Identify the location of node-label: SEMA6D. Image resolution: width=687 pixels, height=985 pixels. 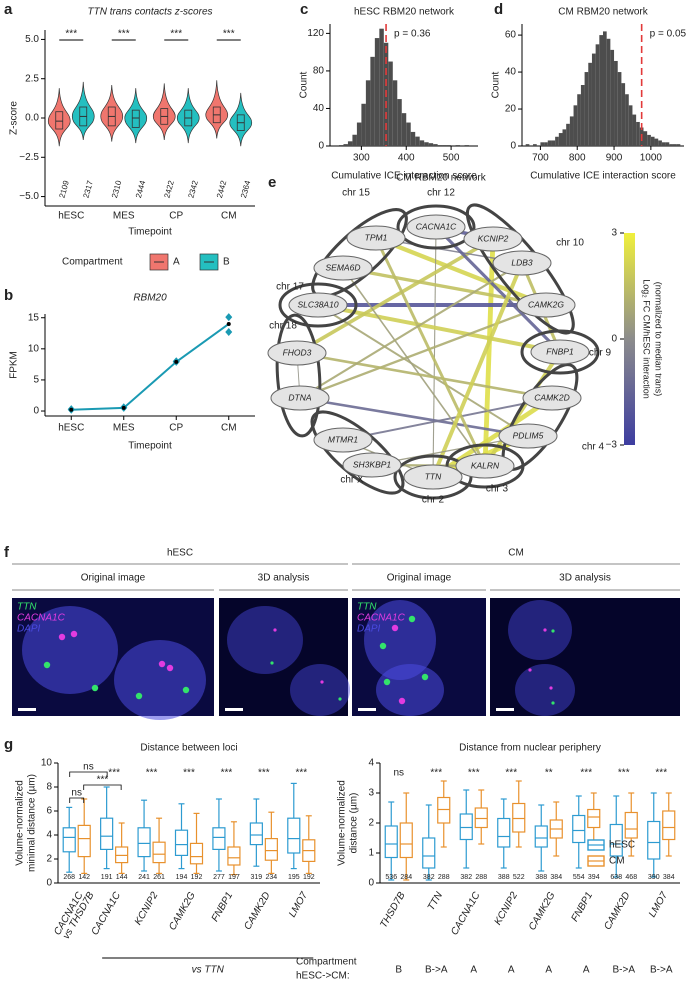
(343, 267).